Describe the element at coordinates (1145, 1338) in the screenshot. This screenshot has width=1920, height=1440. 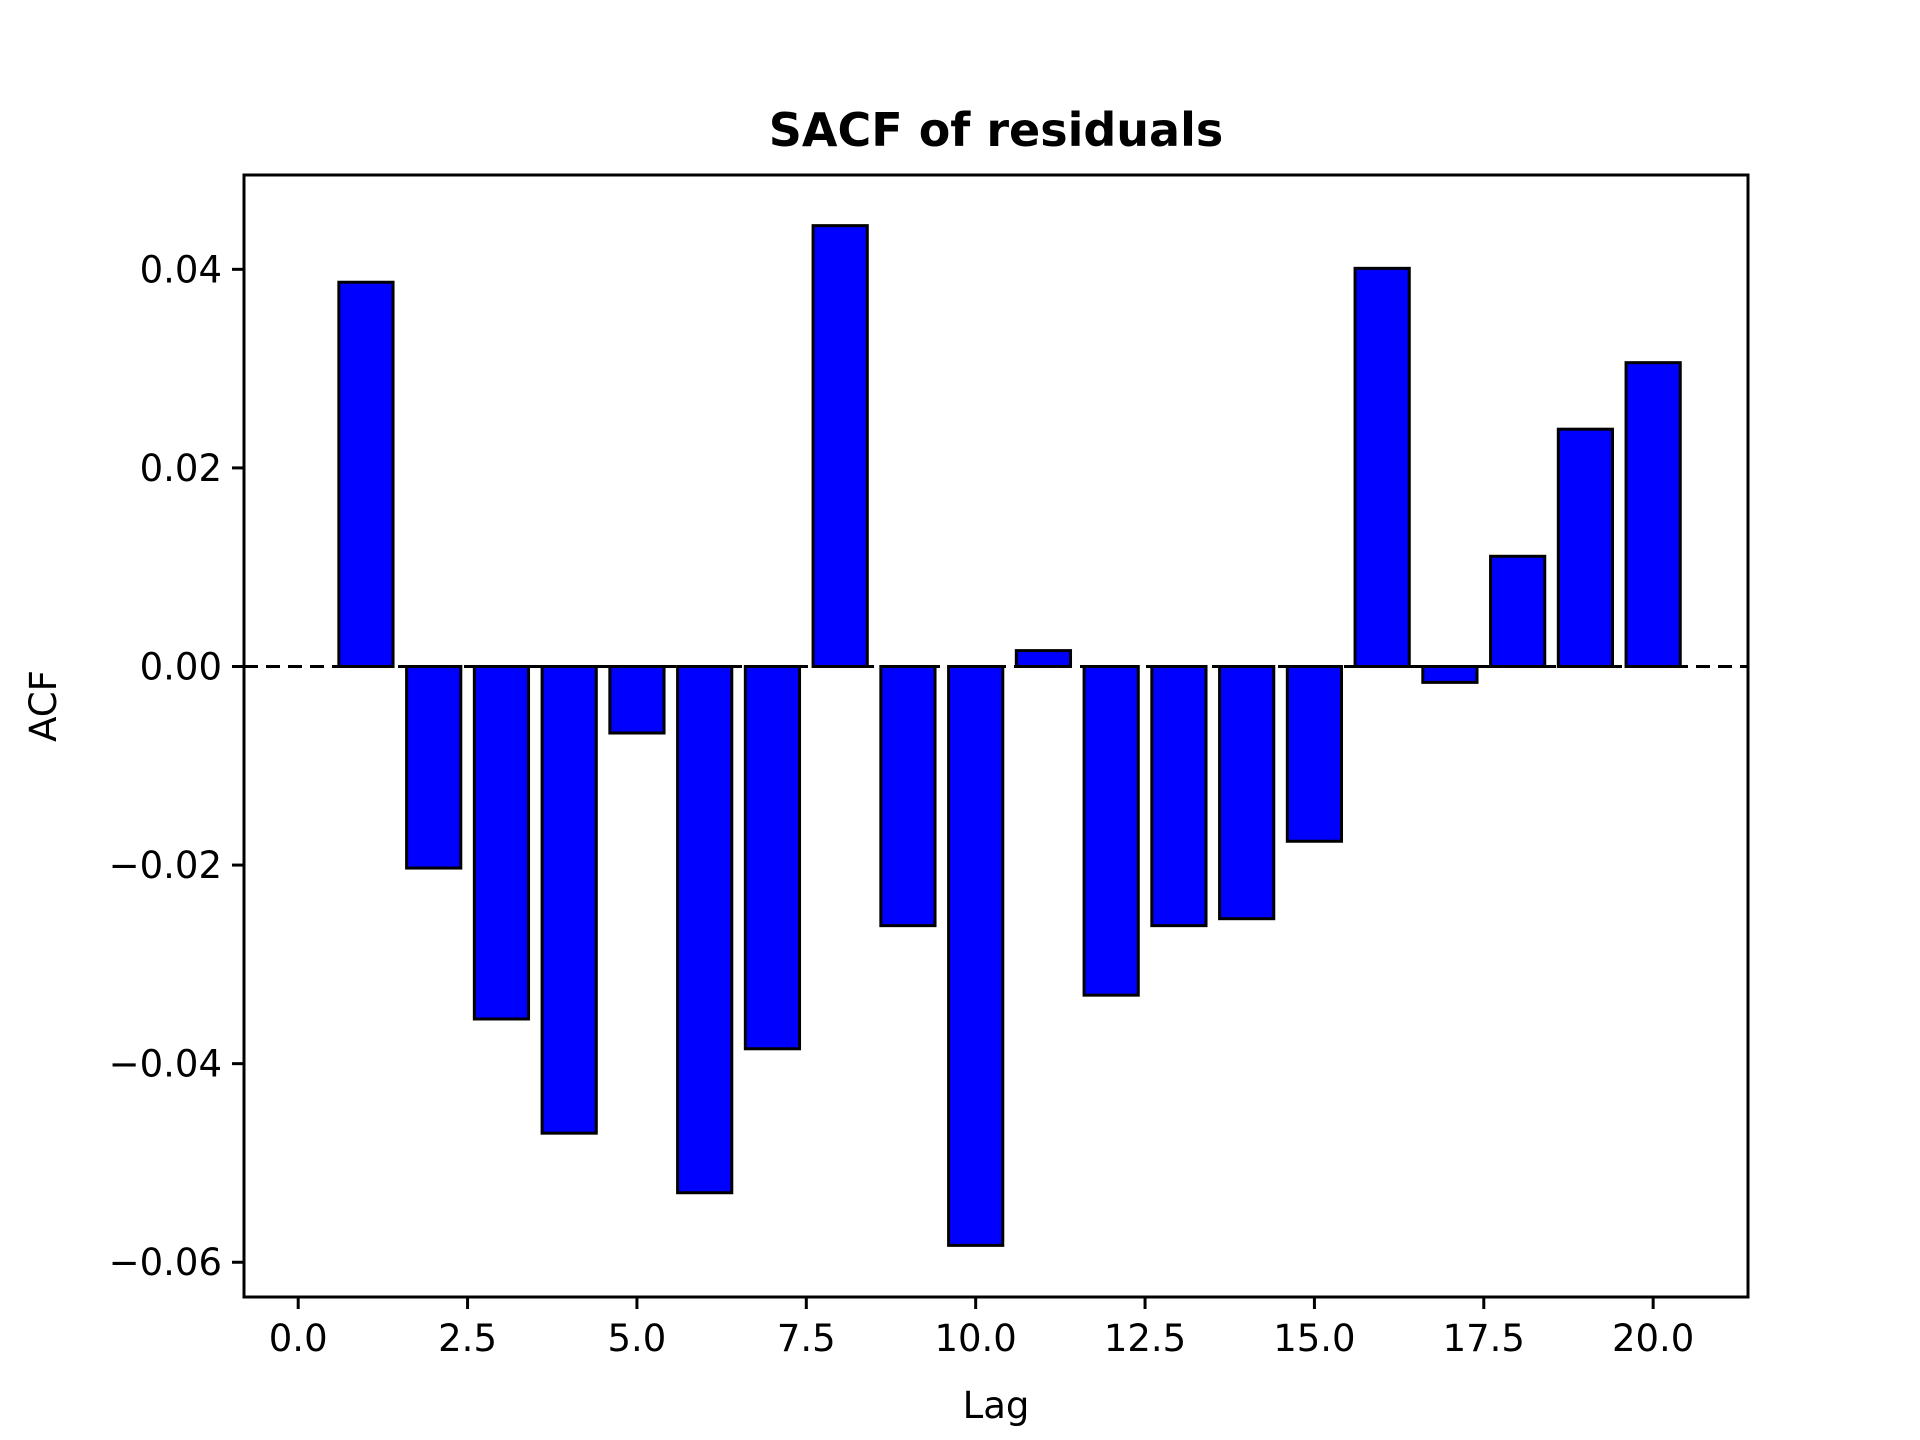
I see `x-tick-label: 12.5` at that location.